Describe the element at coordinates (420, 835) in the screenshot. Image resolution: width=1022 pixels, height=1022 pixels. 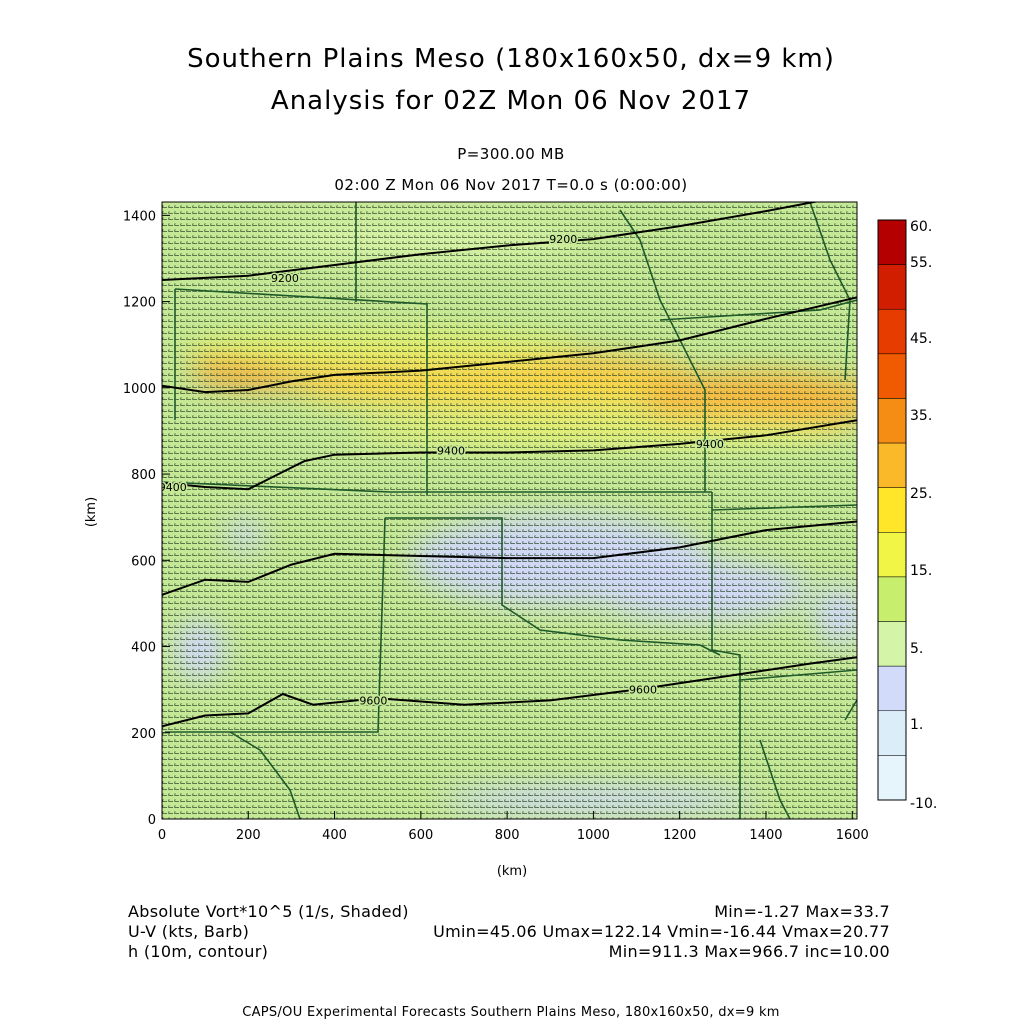
I see `x-tick-label: 600` at that location.